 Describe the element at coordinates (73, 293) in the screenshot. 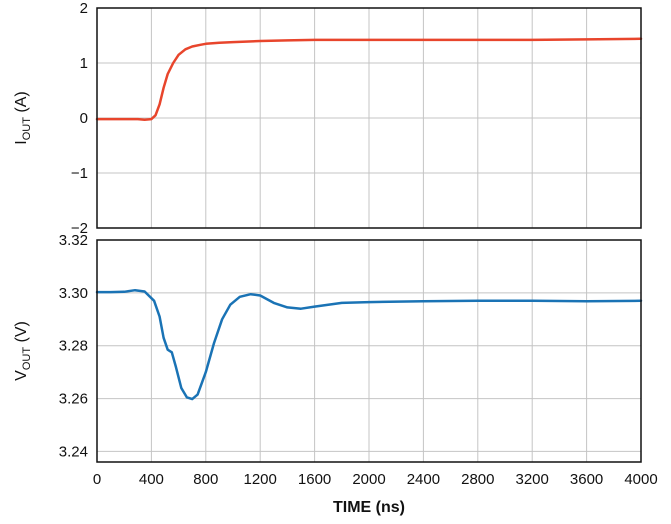

I see `y-tick-label: 3.30` at that location.